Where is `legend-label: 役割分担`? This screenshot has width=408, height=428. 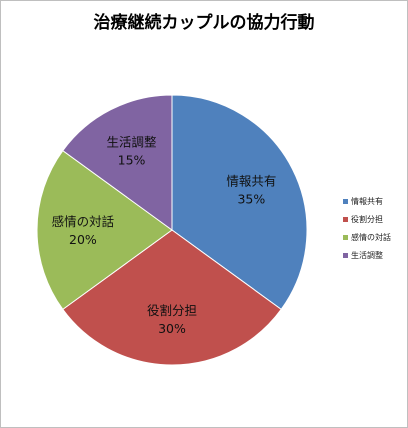
legend-label: 役割分担 is located at coordinates (367, 219).